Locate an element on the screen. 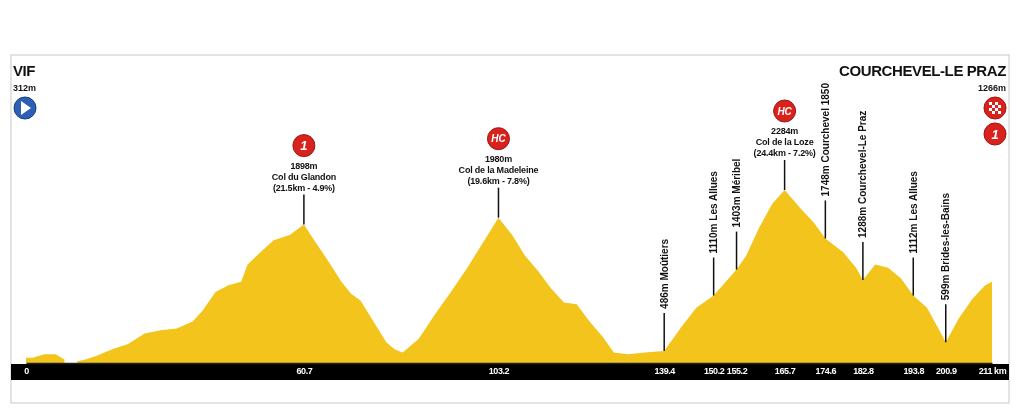 Image resolution: width=1021 pixels, height=411 pixels. text: 1 is located at coordinates (995, 134).